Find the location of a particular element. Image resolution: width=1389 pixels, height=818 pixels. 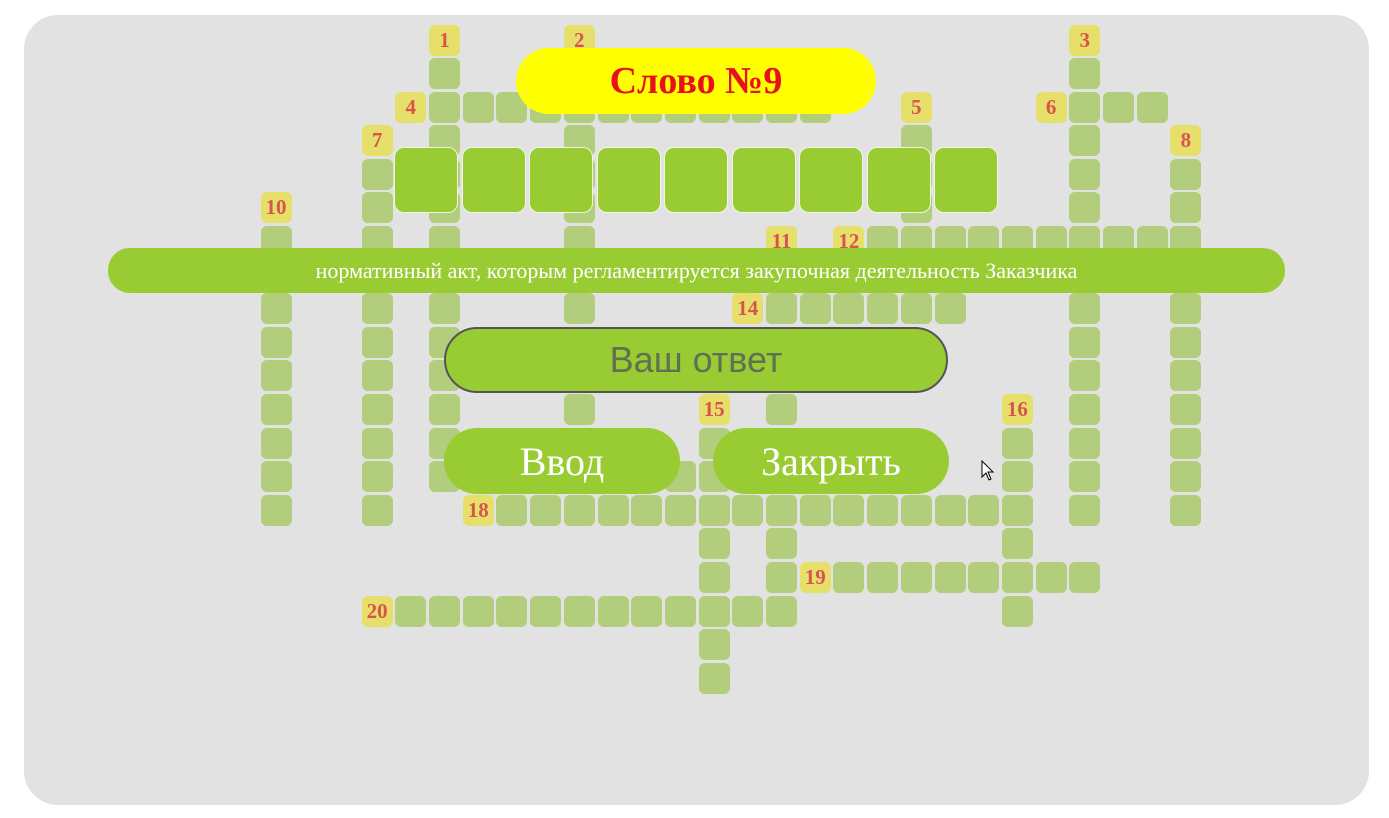

answer-input is located at coordinates (696, 360).